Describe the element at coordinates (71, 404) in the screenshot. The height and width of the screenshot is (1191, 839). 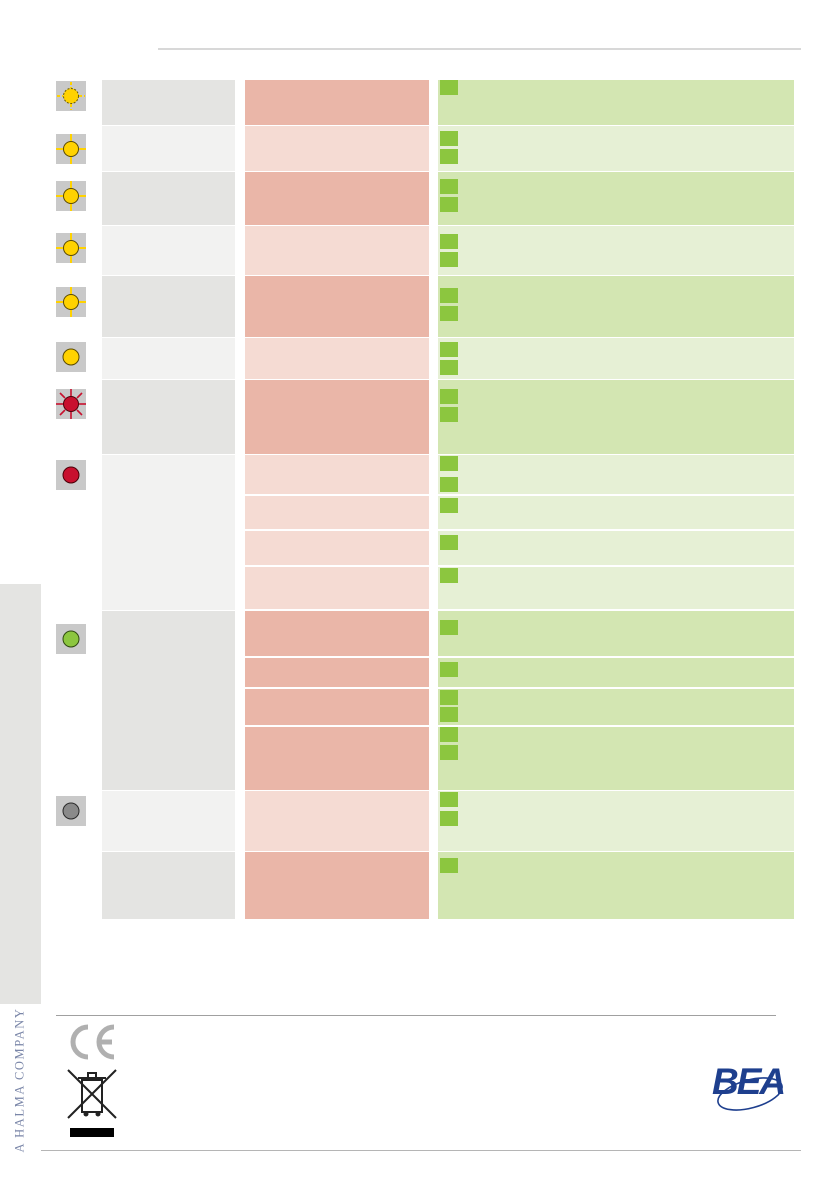
I see `red-flashing-icon` at that location.